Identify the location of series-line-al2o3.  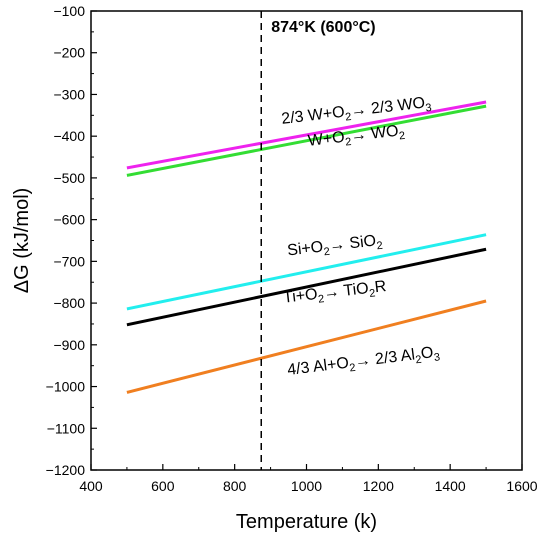
(306, 346).